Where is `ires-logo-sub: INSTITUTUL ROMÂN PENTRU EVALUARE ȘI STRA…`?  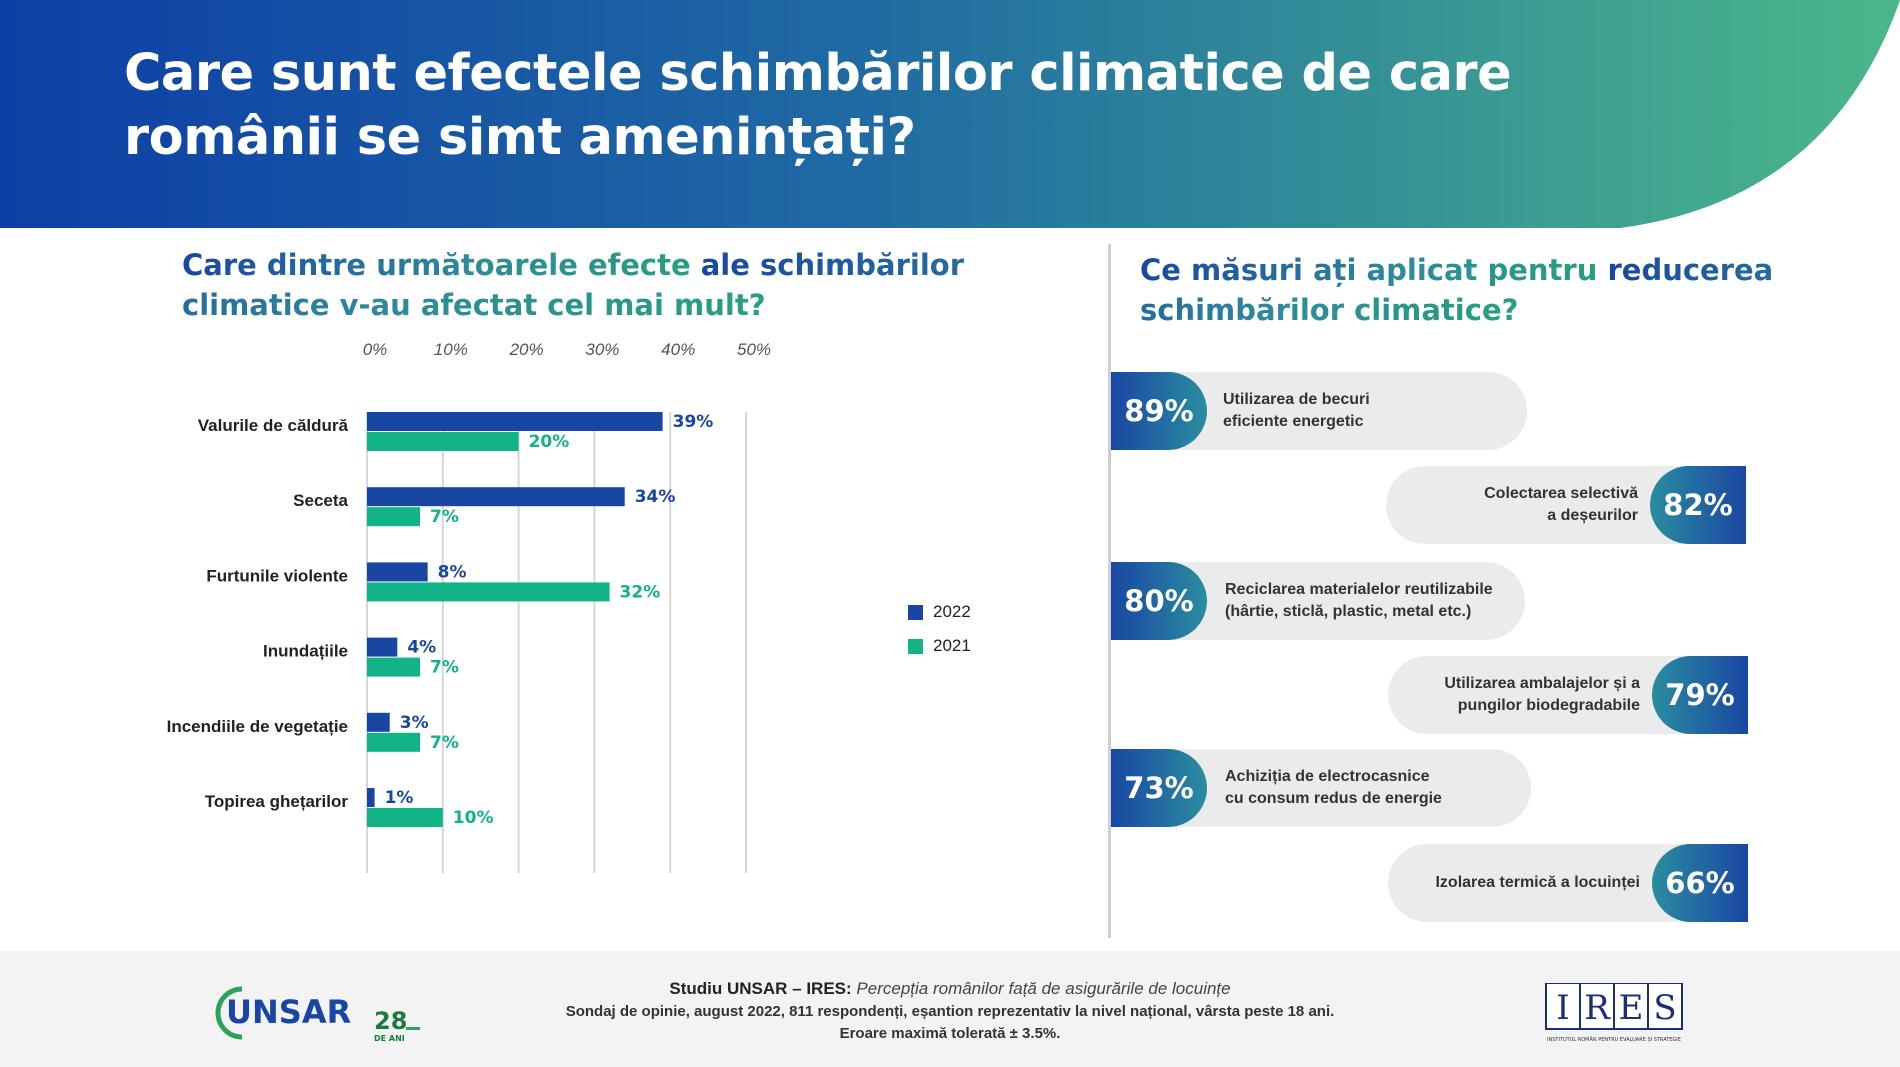
ires-logo-sub: INSTITUTUL ROMÂN PENTRU EVALUARE ȘI STRA… is located at coordinates (1614, 1039).